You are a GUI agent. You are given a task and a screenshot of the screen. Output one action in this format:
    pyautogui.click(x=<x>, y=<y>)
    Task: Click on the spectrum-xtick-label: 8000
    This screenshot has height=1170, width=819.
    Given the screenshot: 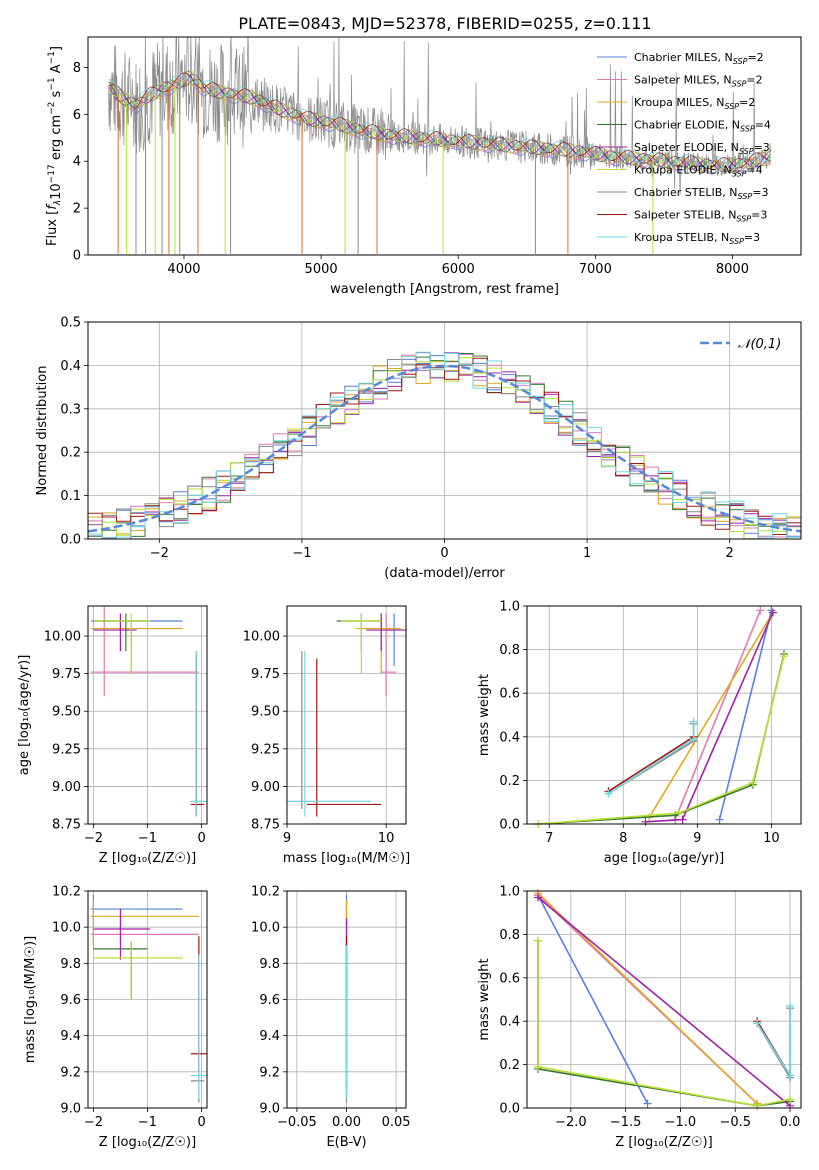 What is the action you would take?
    pyautogui.click(x=732, y=269)
    